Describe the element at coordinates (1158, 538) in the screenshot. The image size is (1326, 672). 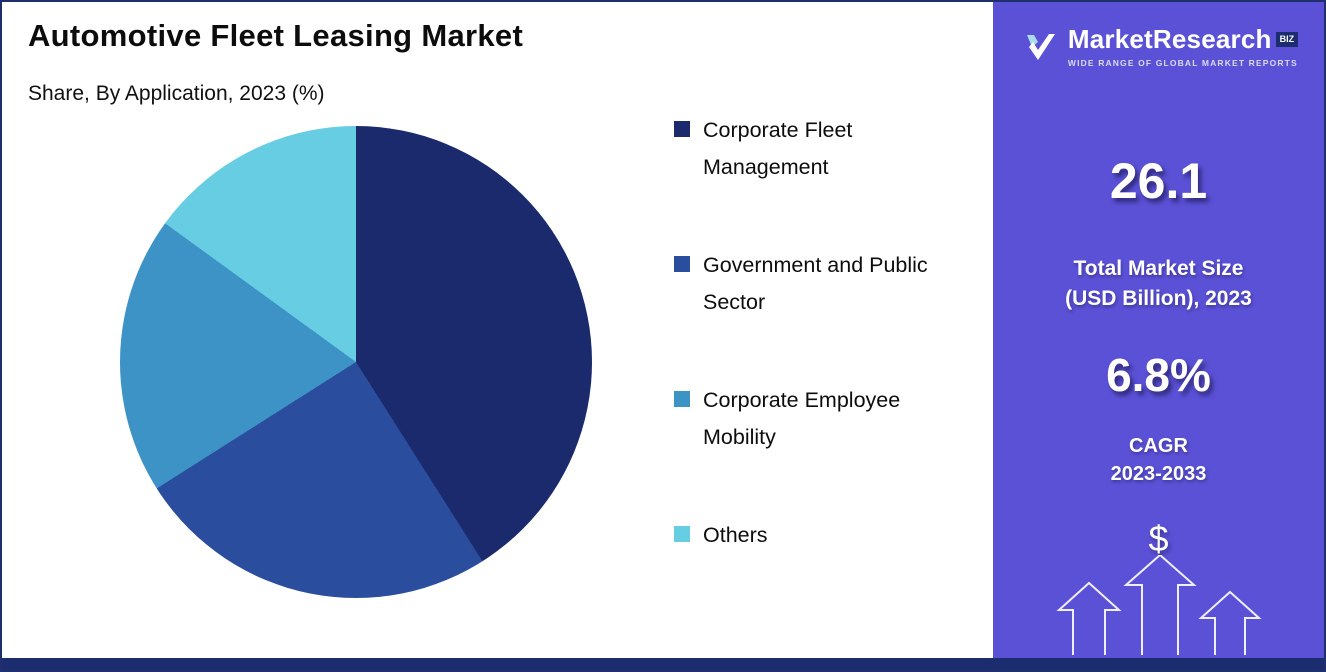
I see `dollar-icon: $` at that location.